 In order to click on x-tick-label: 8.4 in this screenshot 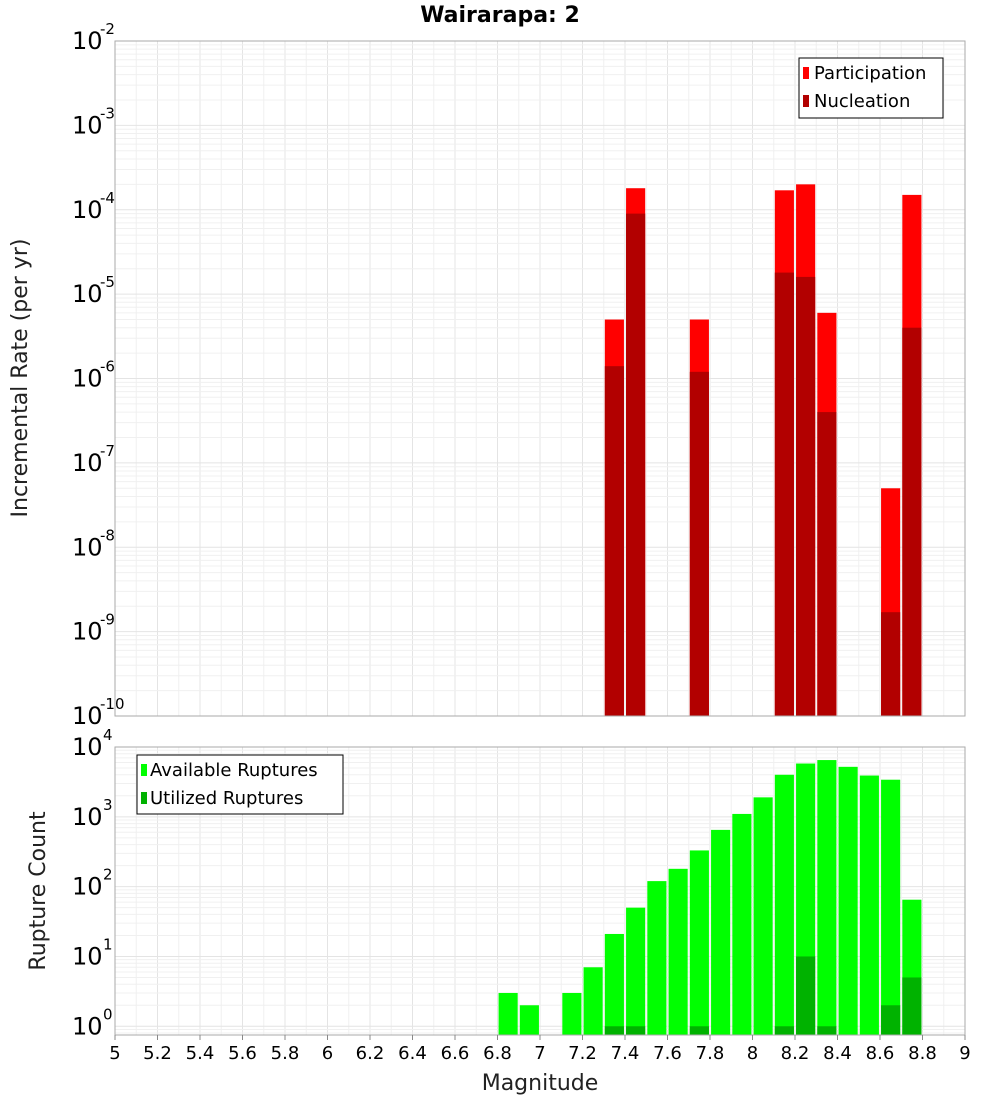, I will do `click(837, 1053)`.